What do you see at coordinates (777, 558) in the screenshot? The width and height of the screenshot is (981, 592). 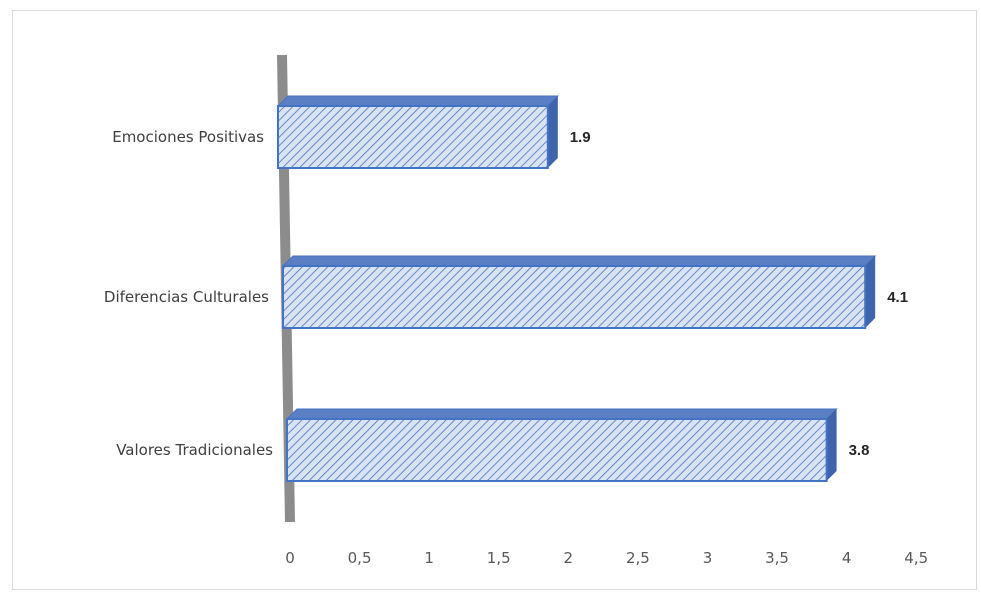 I see `x-tick-label: 3,5` at bounding box center [777, 558].